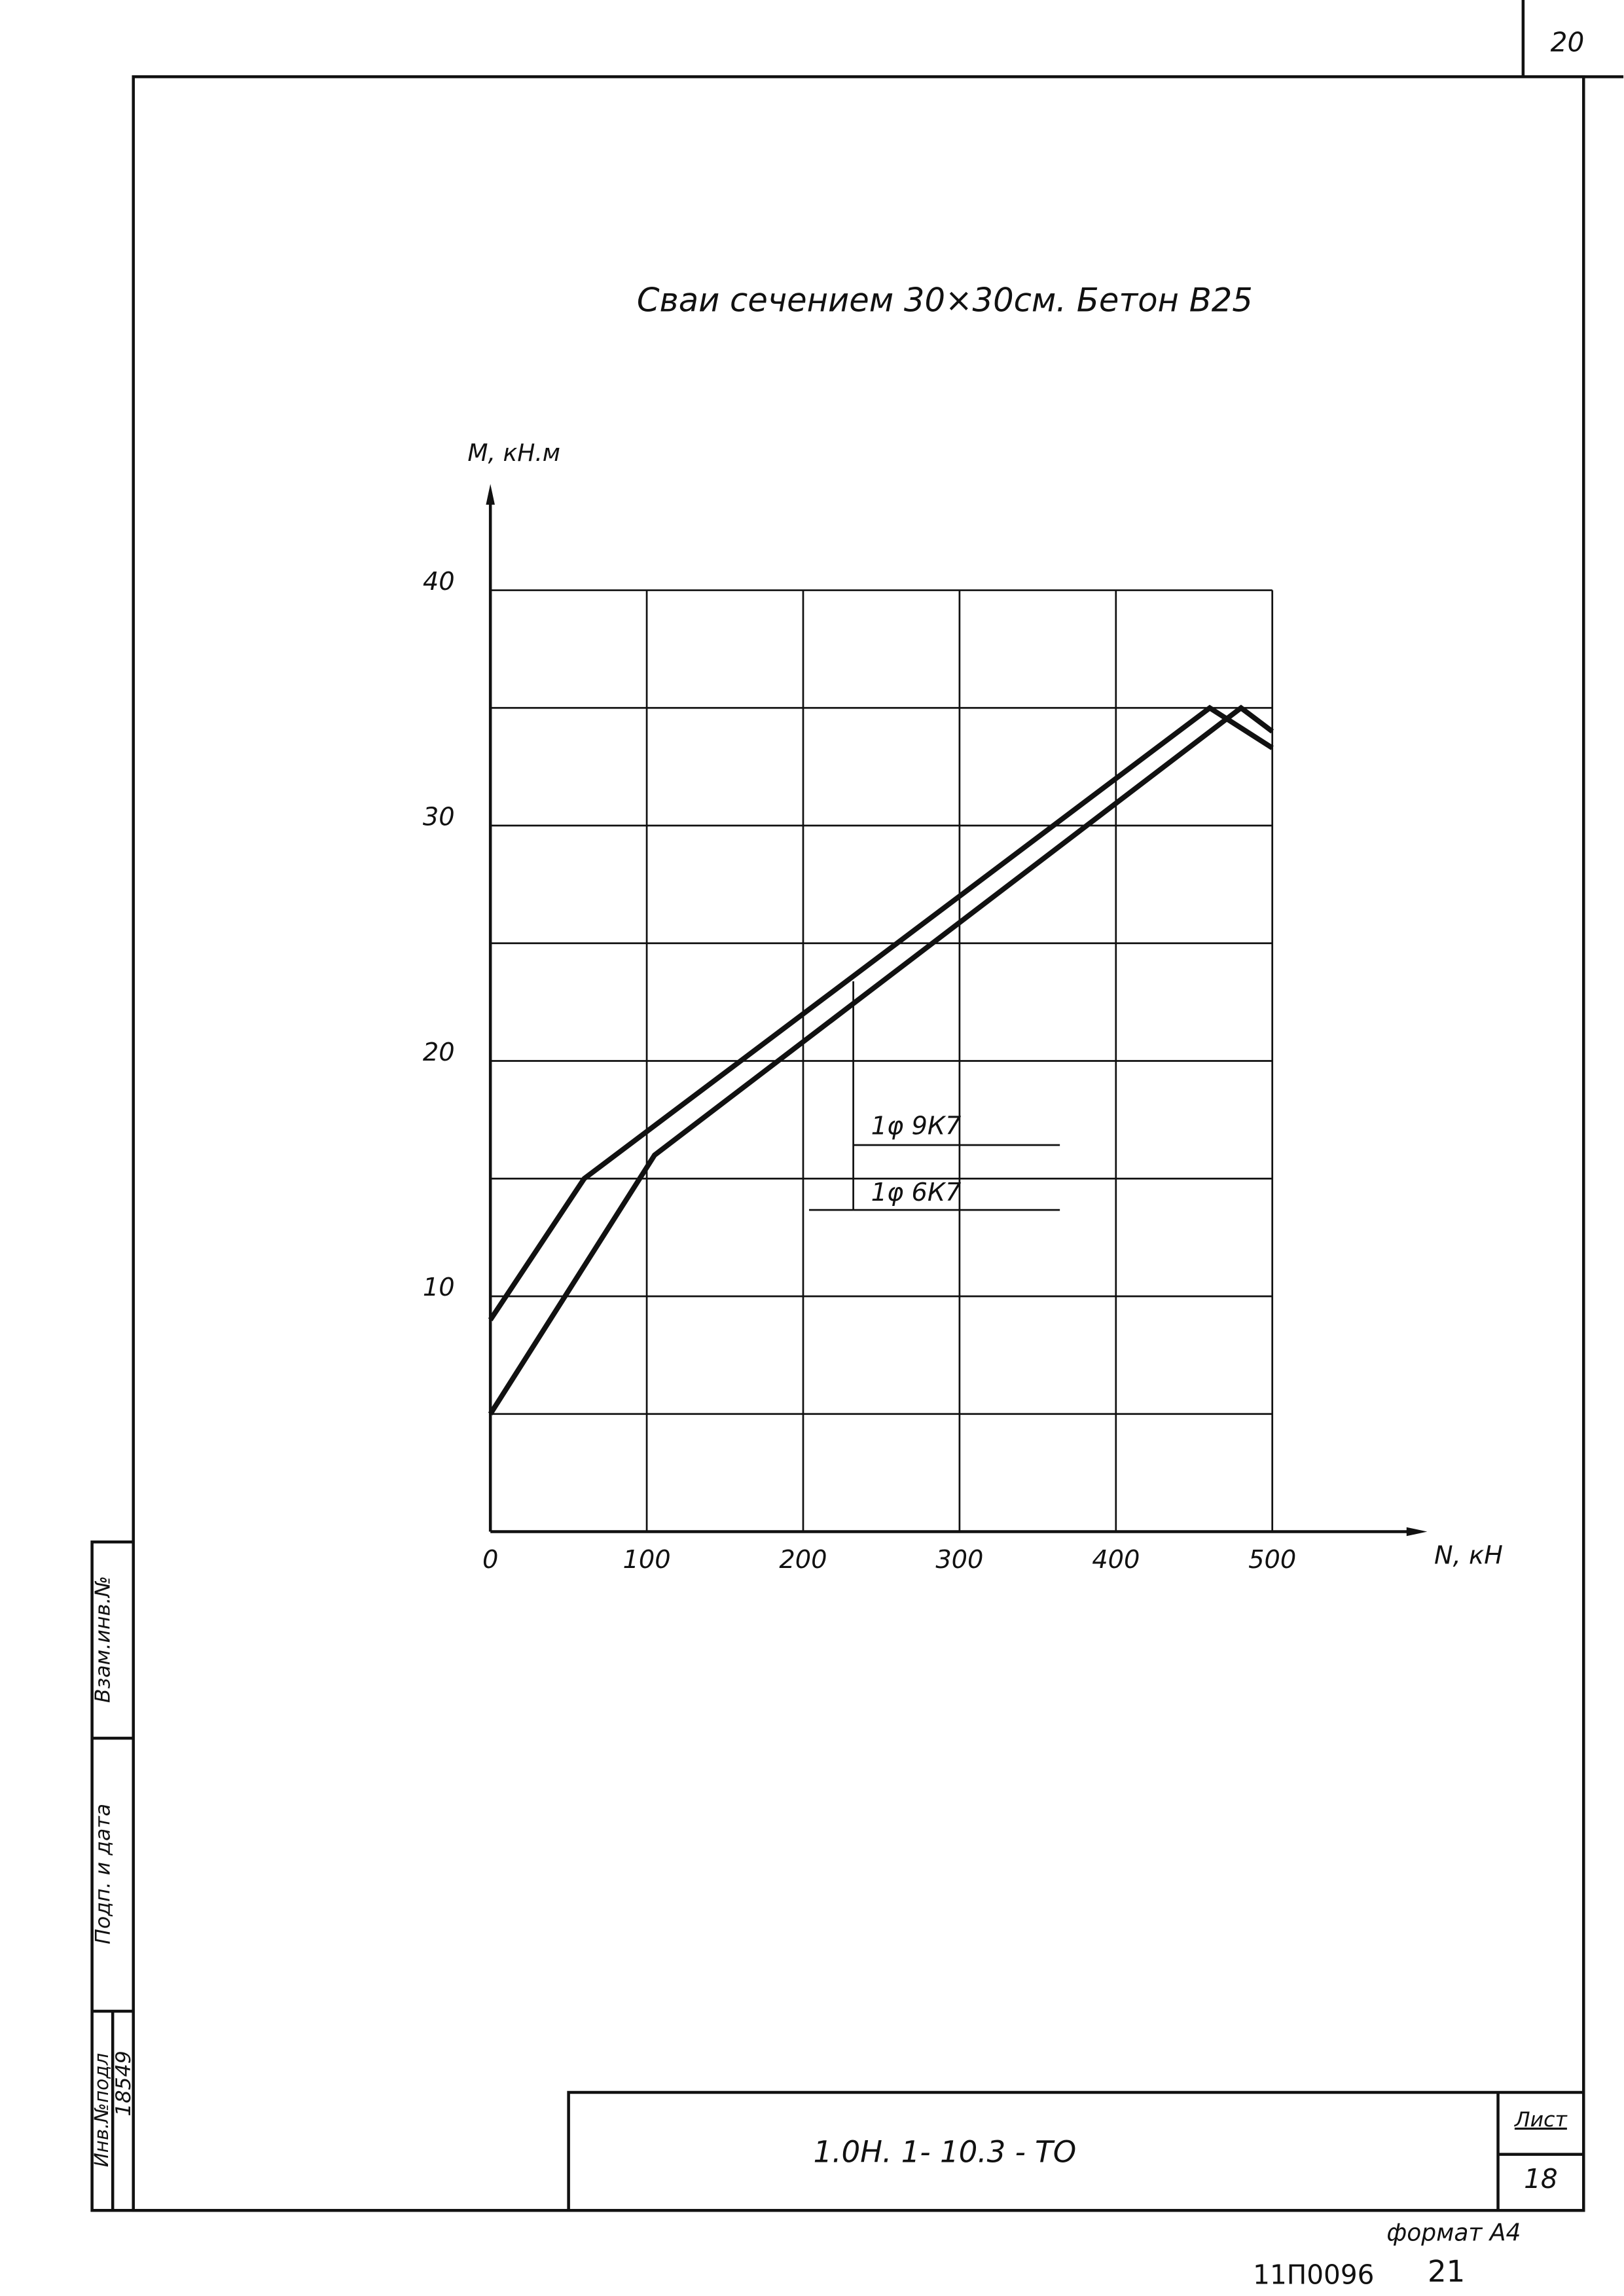 The height and width of the screenshot is (2296, 1624). Describe the element at coordinates (101, 2110) in the screenshot. I see `side-inv-orig: Инв.№подл` at that location.